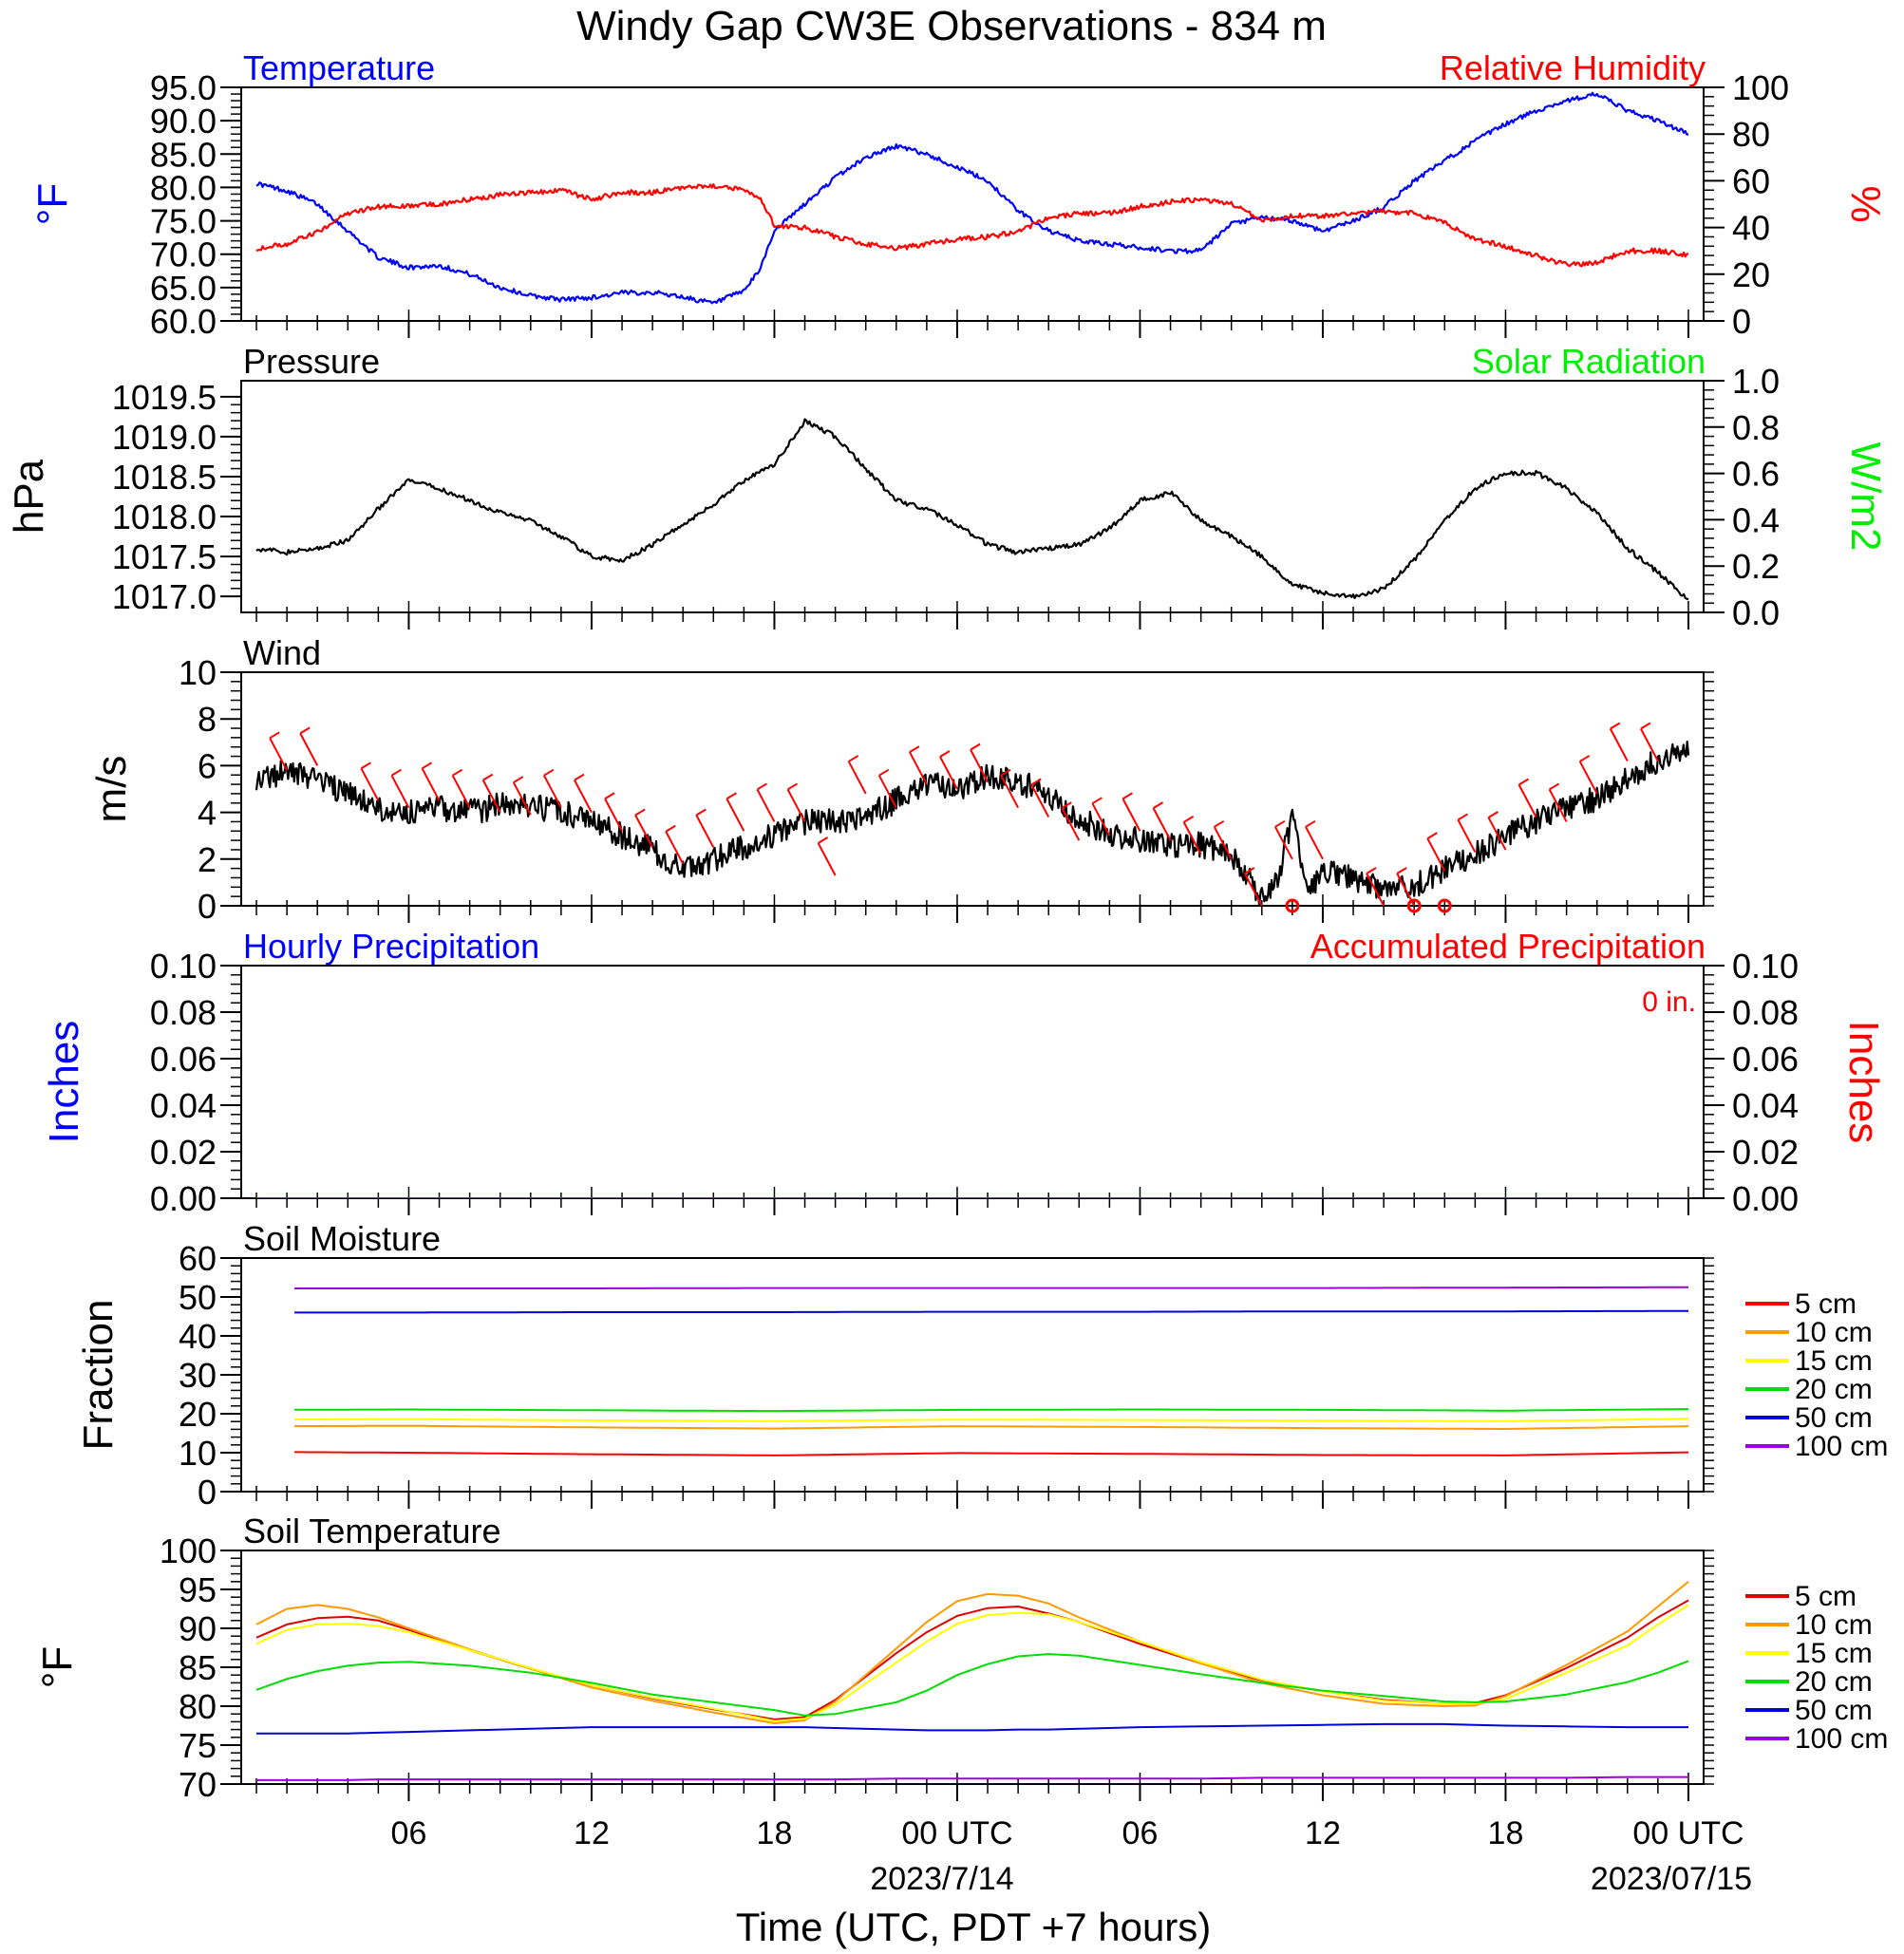 This screenshot has width=1904, height=1954. Describe the element at coordinates (1067, 1833) in the screenshot. I see `time-axis: 06 12 18 00 UTC 06 12 18 00 UTC` at that location.